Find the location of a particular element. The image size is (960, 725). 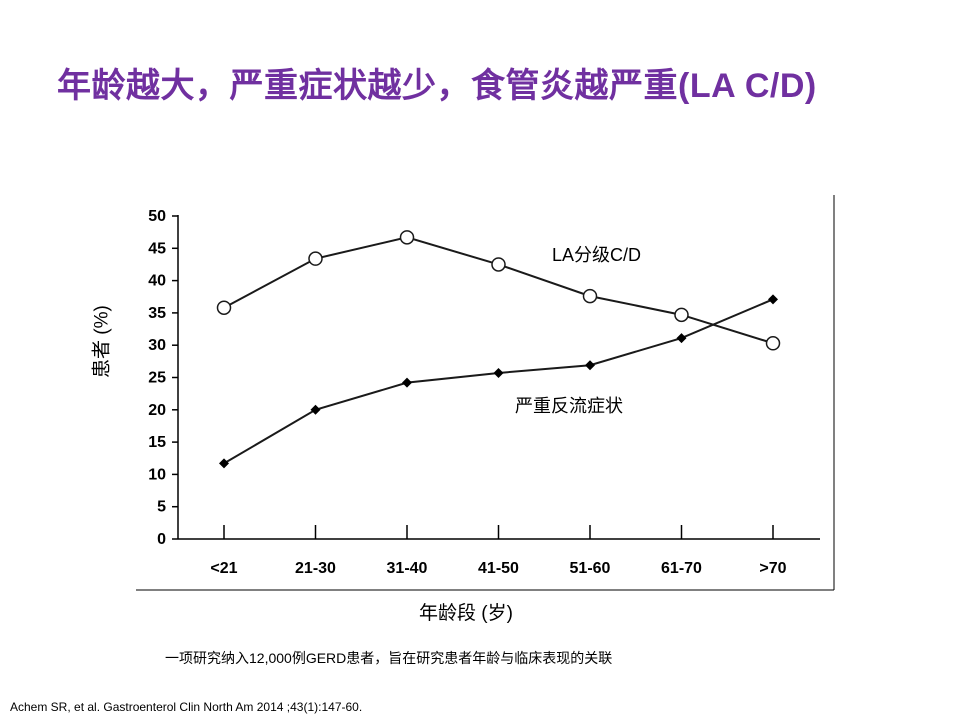

y-tick-label: 10 is located at coordinates (157, 474).